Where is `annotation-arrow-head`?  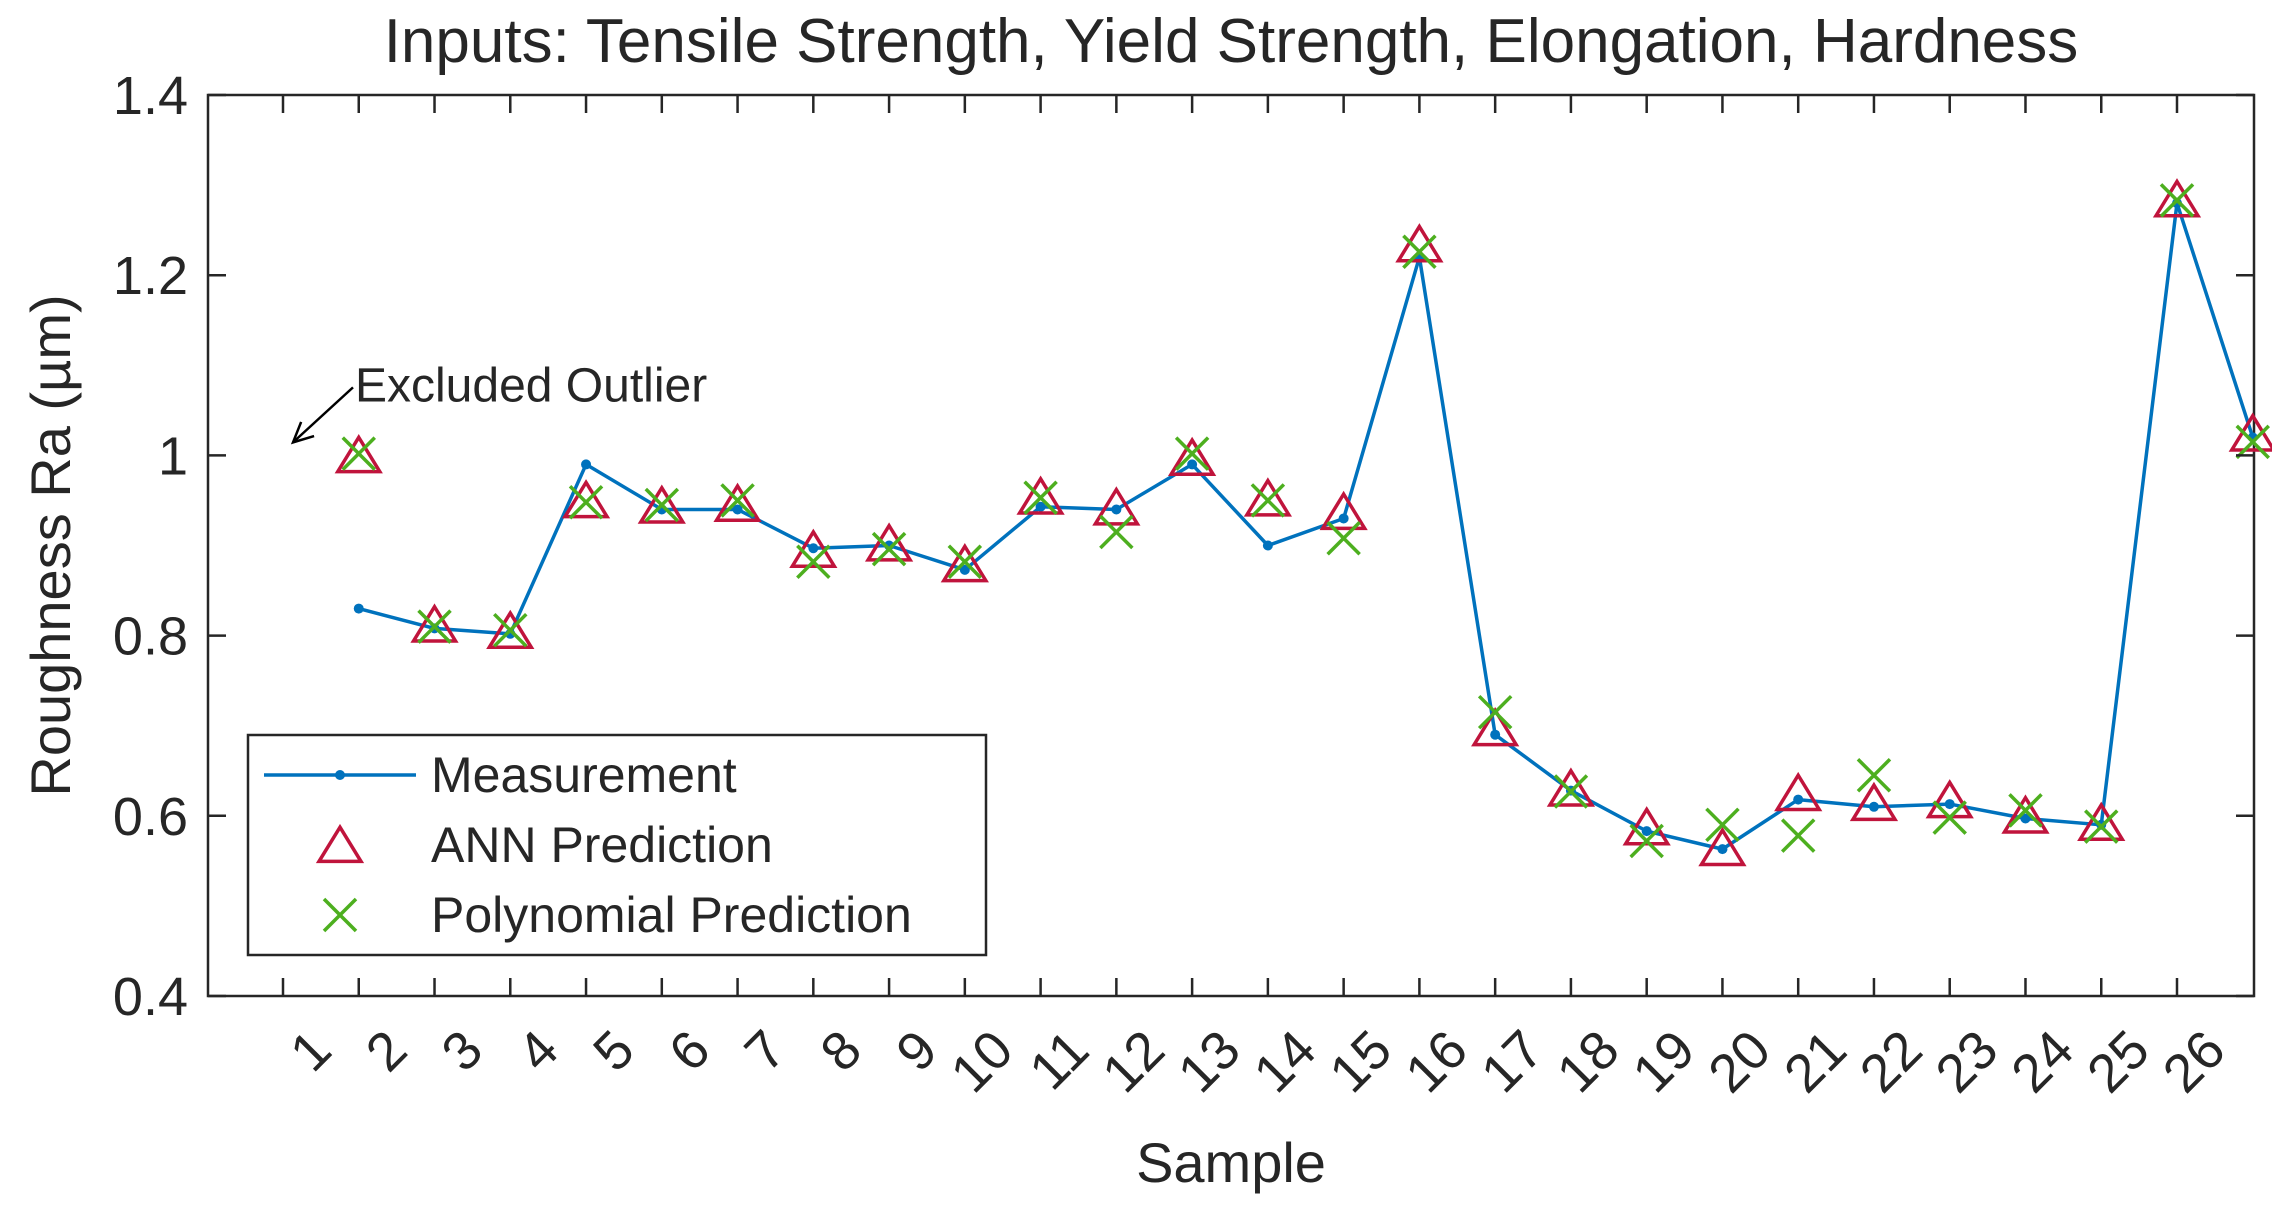
annotation-arrow-head is located at coordinates (302, 433).